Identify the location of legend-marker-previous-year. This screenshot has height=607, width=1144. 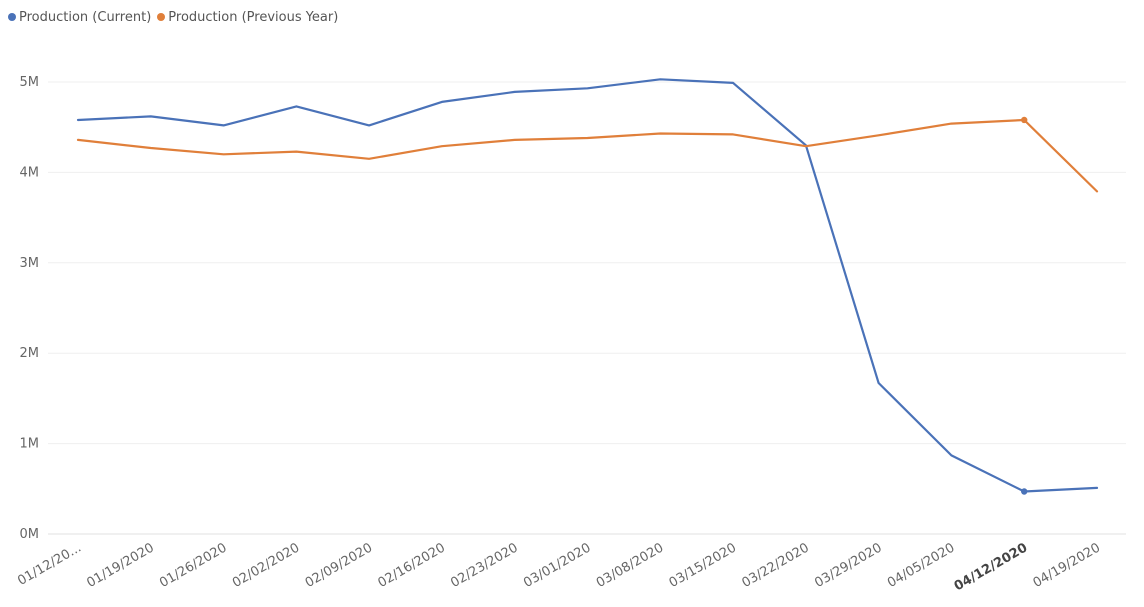
(161, 17).